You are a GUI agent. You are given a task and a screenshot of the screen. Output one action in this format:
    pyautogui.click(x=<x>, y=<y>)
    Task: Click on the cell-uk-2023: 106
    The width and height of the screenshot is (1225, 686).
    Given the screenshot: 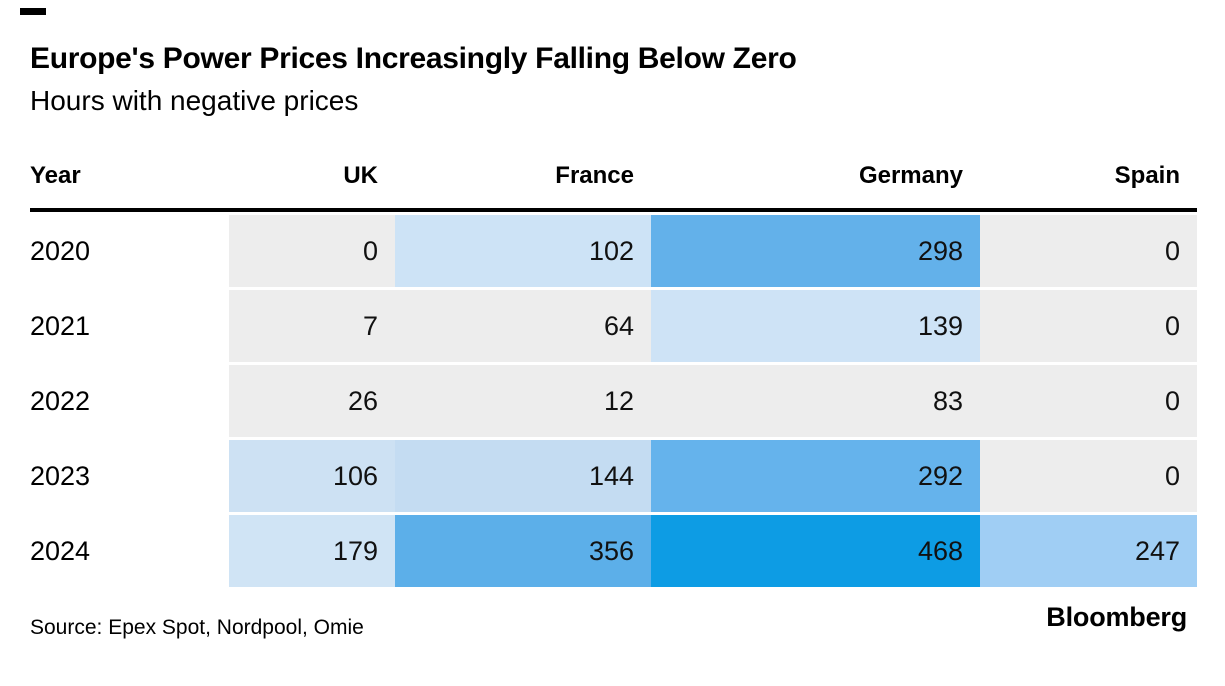 What is the action you would take?
    pyautogui.click(x=312, y=476)
    